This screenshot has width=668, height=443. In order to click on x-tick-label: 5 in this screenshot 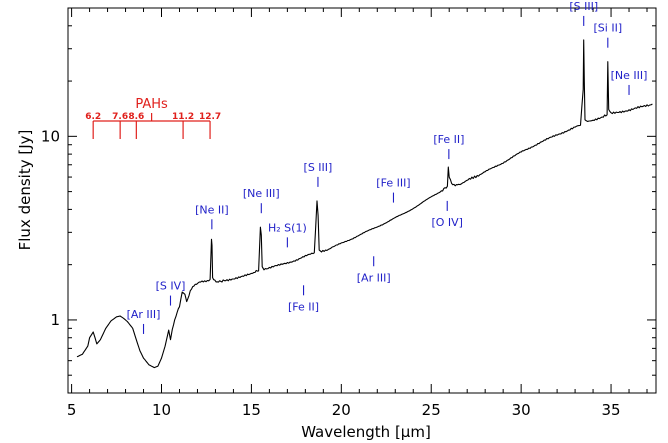, I will do `click(72, 410)`.